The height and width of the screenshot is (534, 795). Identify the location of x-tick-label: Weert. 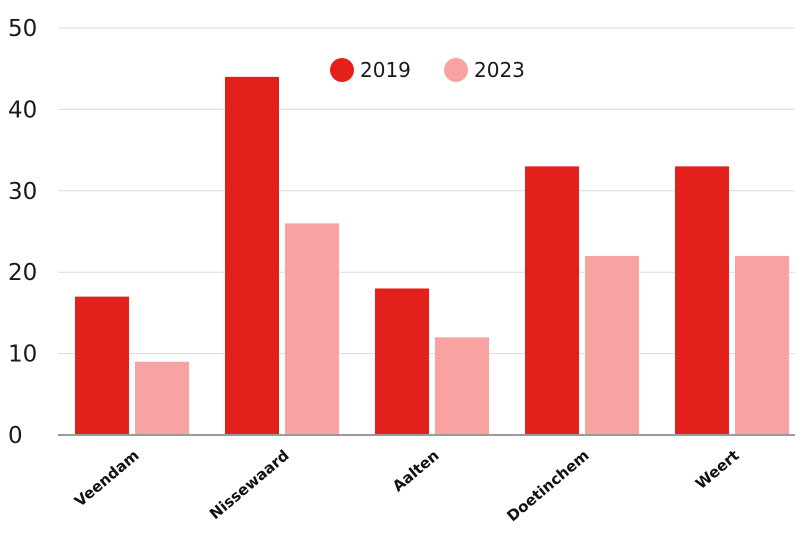
(717, 469).